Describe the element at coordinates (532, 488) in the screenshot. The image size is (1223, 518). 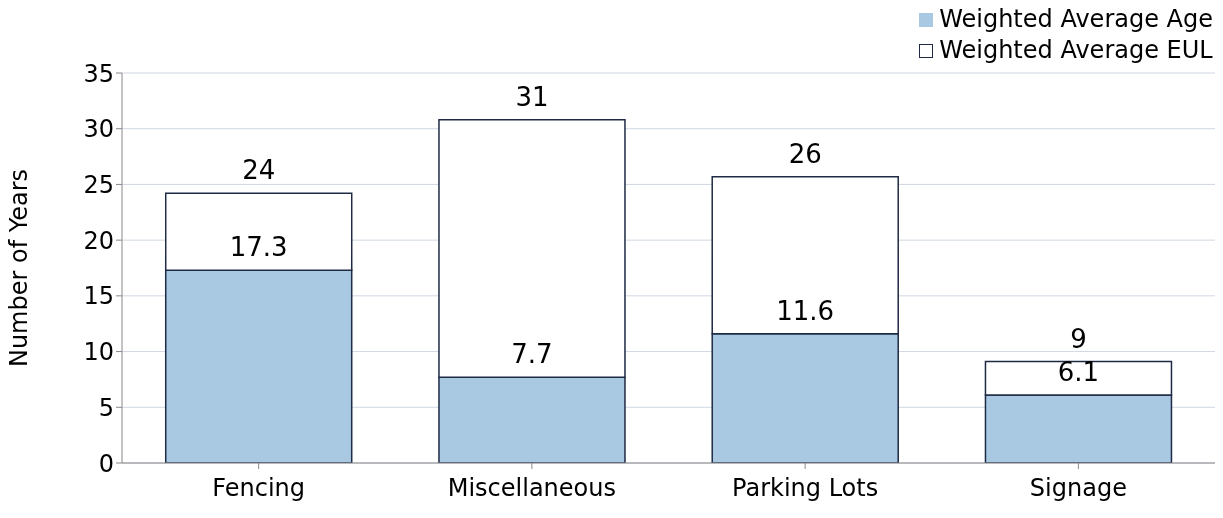
I see `x-tick-label: Miscellaneous` at that location.